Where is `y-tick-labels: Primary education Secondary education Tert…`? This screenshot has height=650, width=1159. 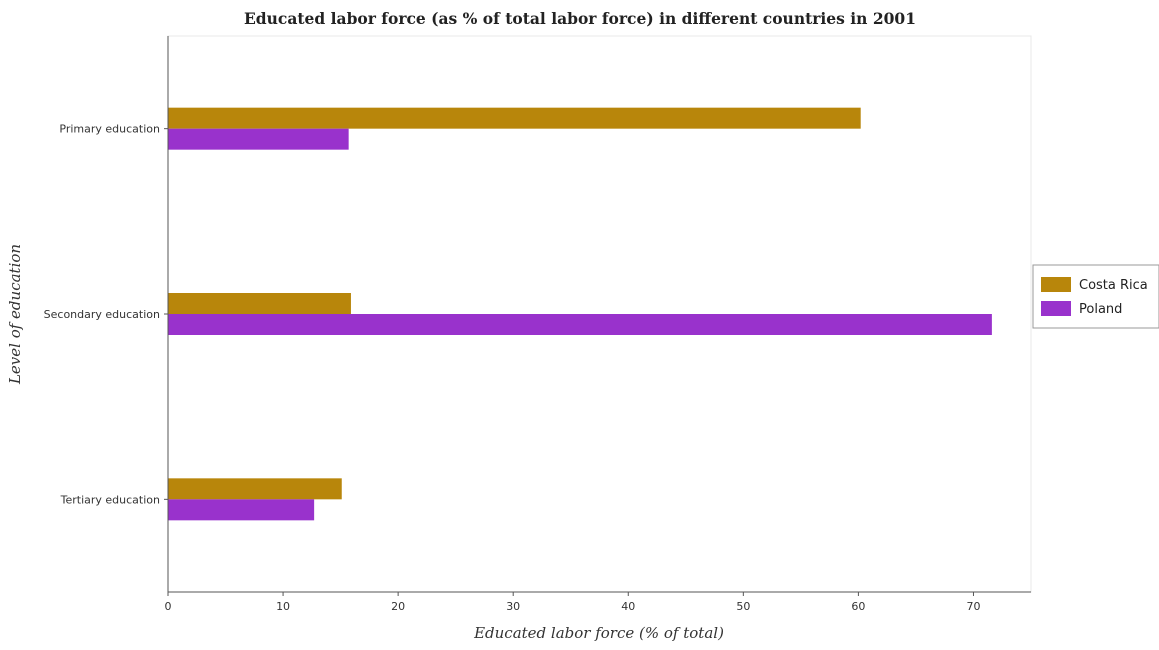
y-tick-labels: Primary education Secondary education Tert… is located at coordinates (106, 314).